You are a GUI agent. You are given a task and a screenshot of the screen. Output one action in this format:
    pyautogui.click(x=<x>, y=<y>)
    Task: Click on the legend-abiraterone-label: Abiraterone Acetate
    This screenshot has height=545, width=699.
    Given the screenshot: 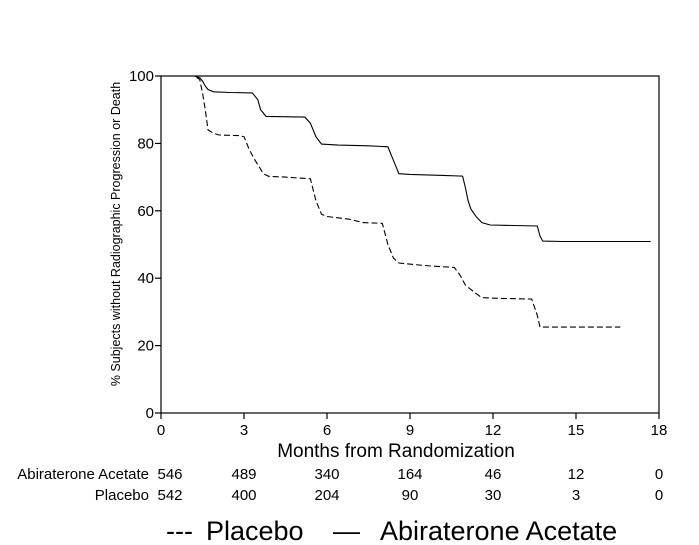 What is the action you would take?
    pyautogui.click(x=498, y=530)
    